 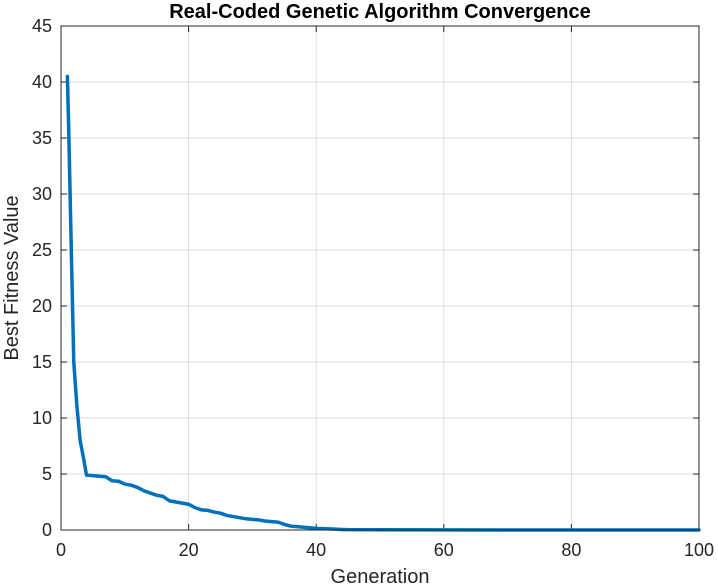 What do you see at coordinates (42, 194) in the screenshot?
I see `y-tick-label: 30` at bounding box center [42, 194].